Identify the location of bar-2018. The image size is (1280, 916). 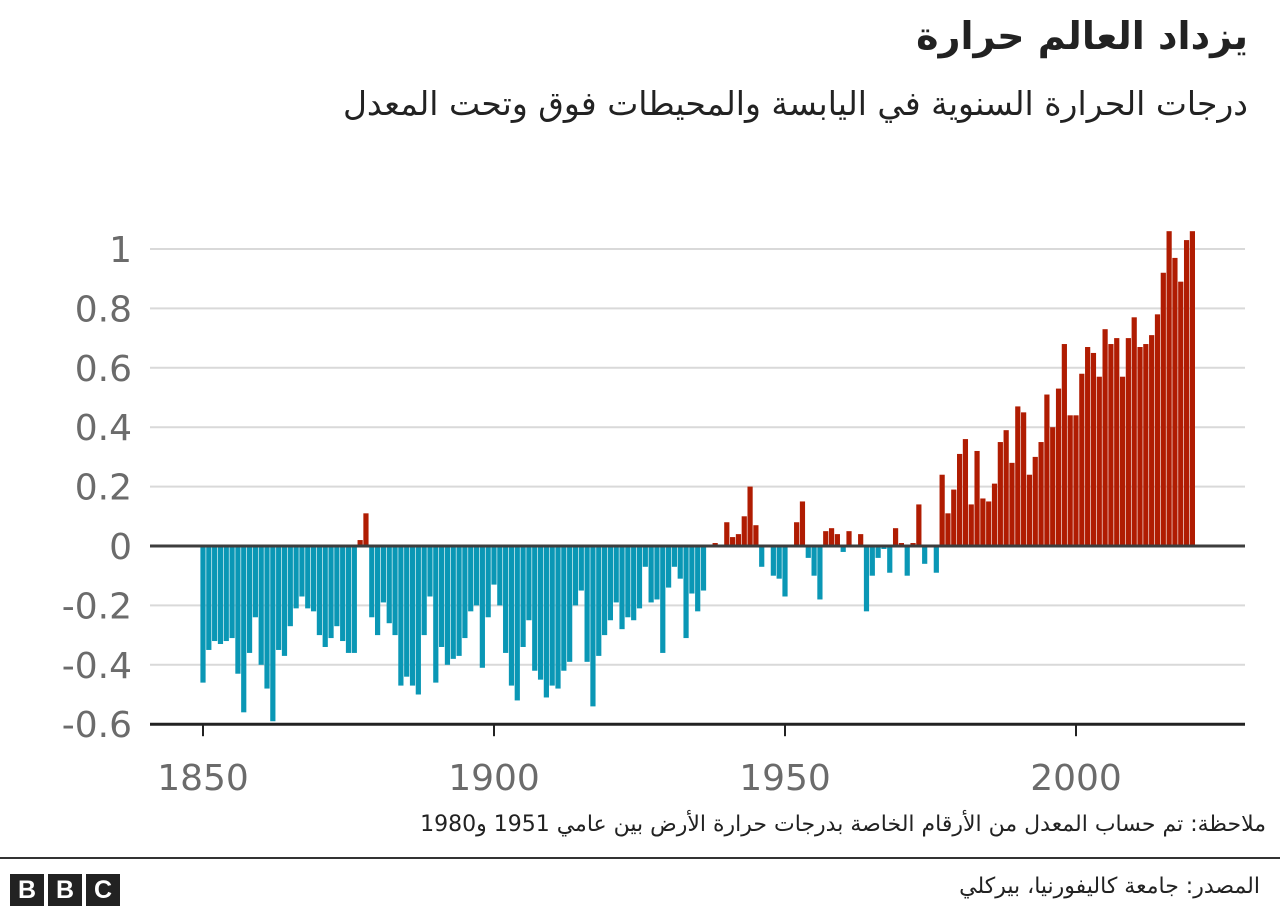
(1181, 413).